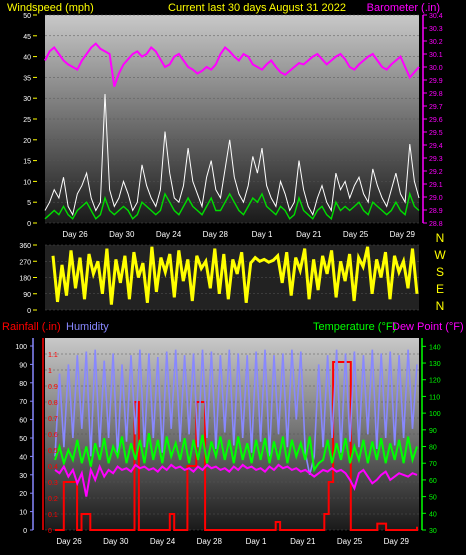 Image resolution: width=466 pixels, height=555 pixels. What do you see at coordinates (23, 384) in the screenshot?
I see `humidity-tick-label: 80` at bounding box center [23, 384].